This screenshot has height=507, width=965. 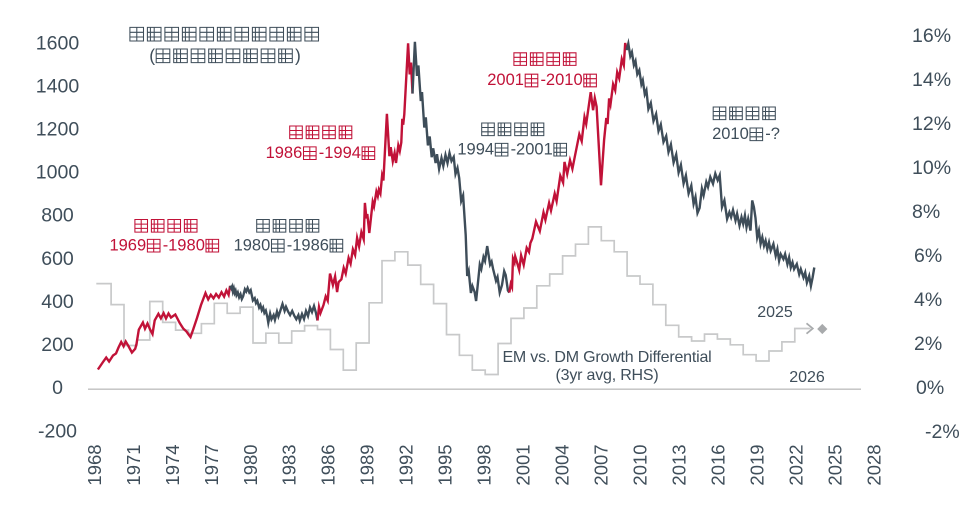 What do you see at coordinates (328, 464) in the screenshot?
I see `svg-text: 1986` at bounding box center [328, 464].